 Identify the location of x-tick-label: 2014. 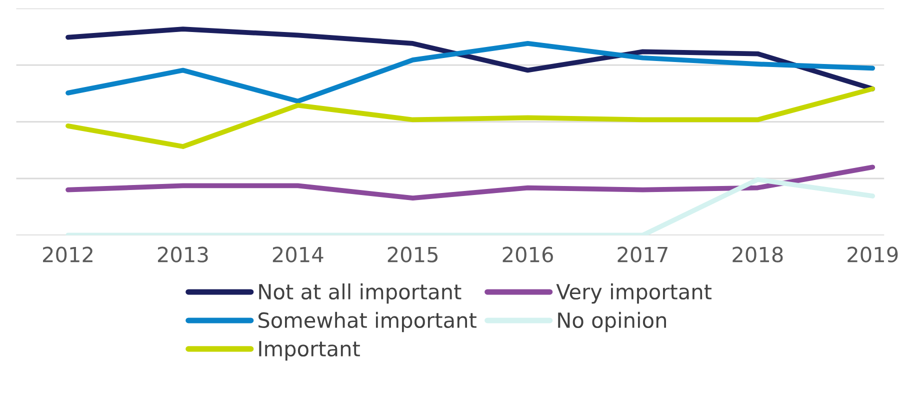
(298, 254).